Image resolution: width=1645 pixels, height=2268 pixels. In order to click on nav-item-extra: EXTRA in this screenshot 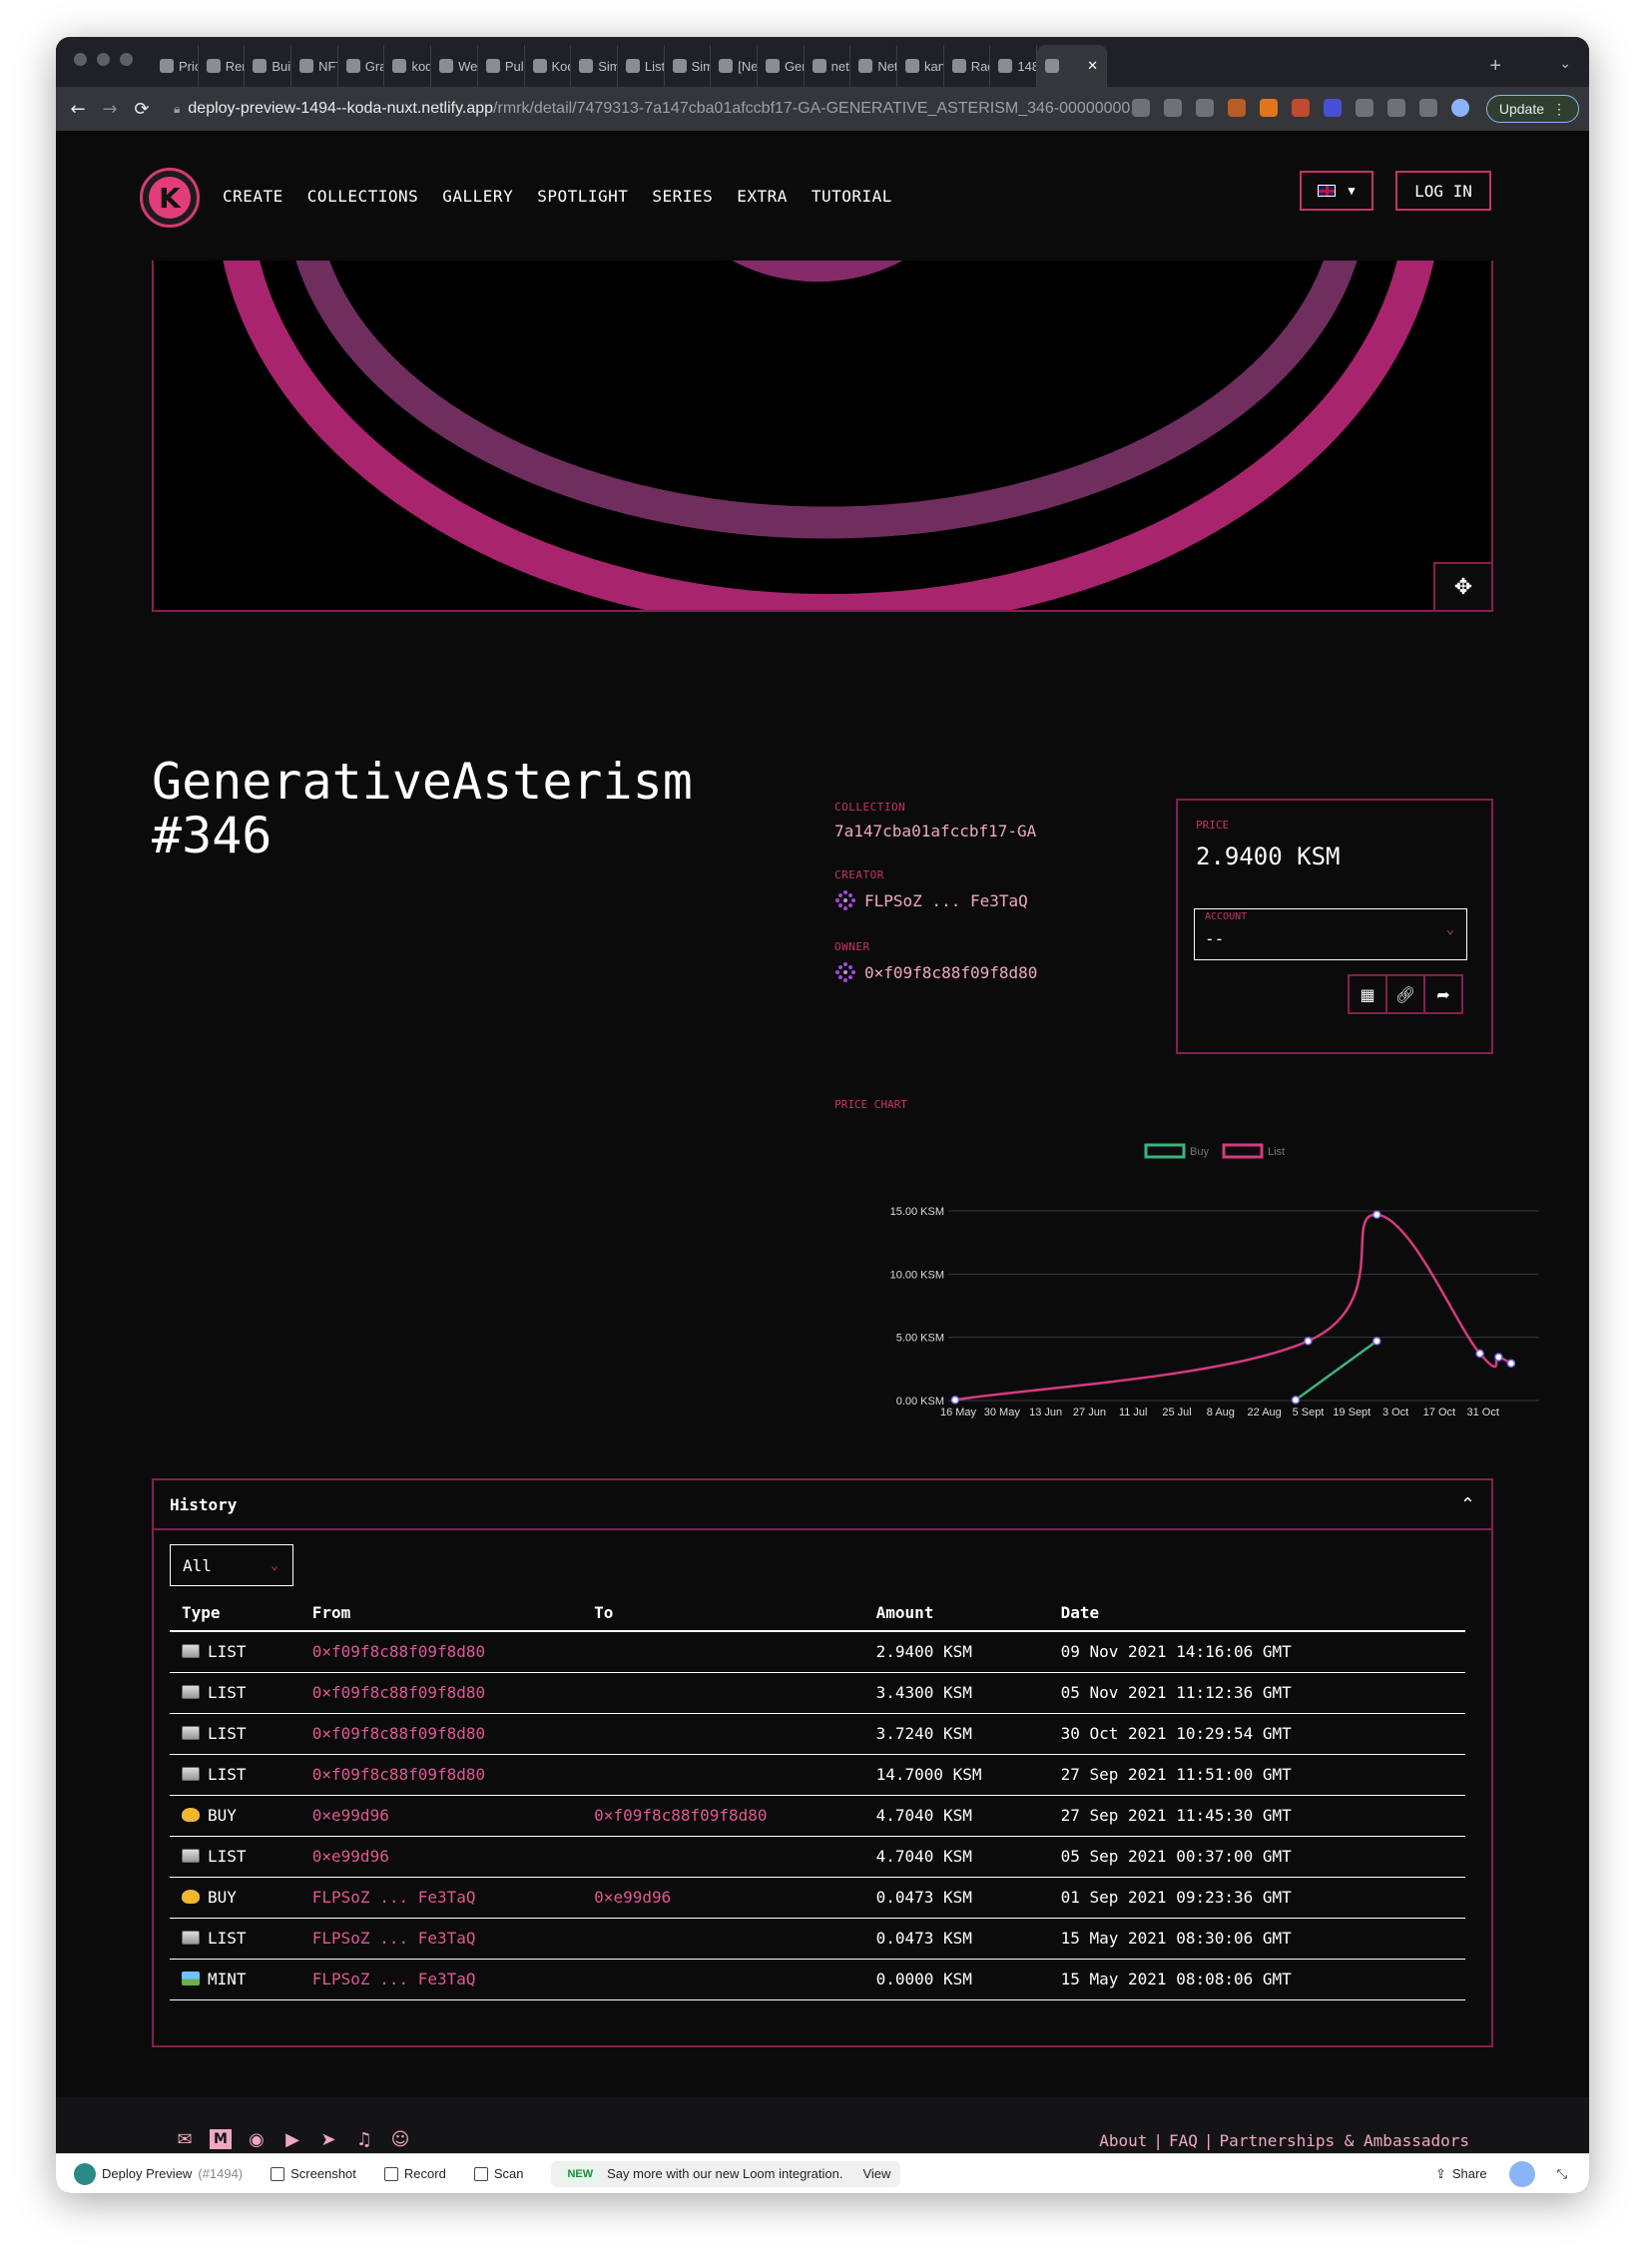, I will do `click(762, 196)`.